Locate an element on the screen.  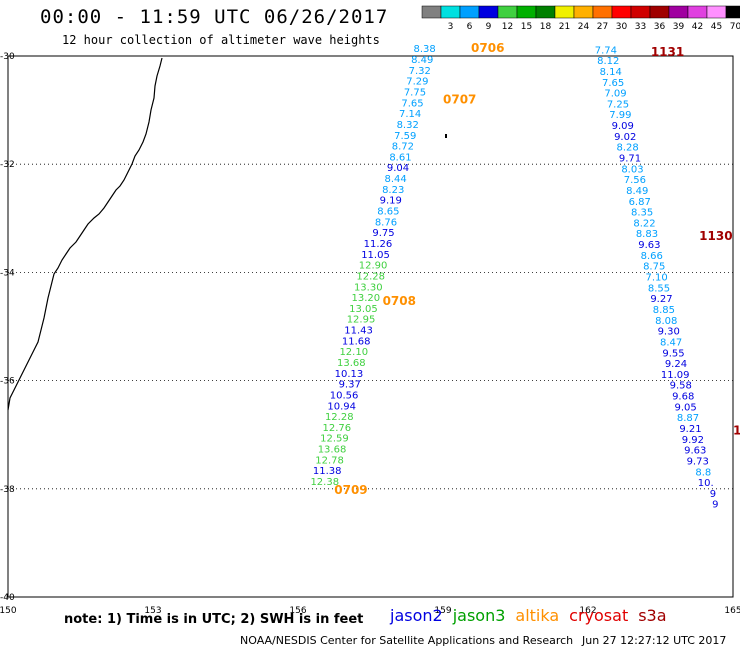
swh-value-label: 9.19 is located at coordinates (391, 201).